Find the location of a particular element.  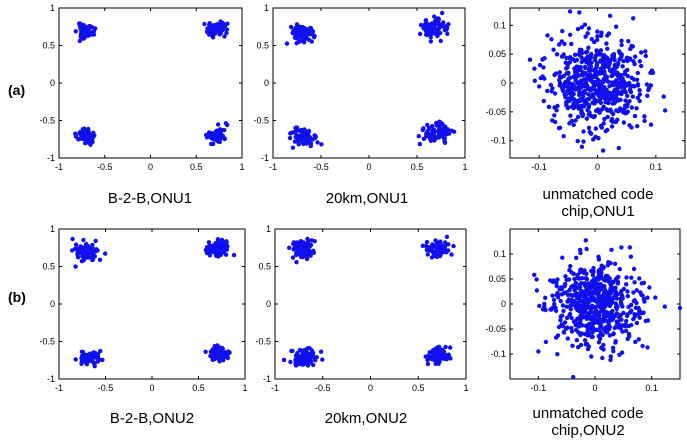

y-tick-label: -0.05 is located at coordinates (495, 112).